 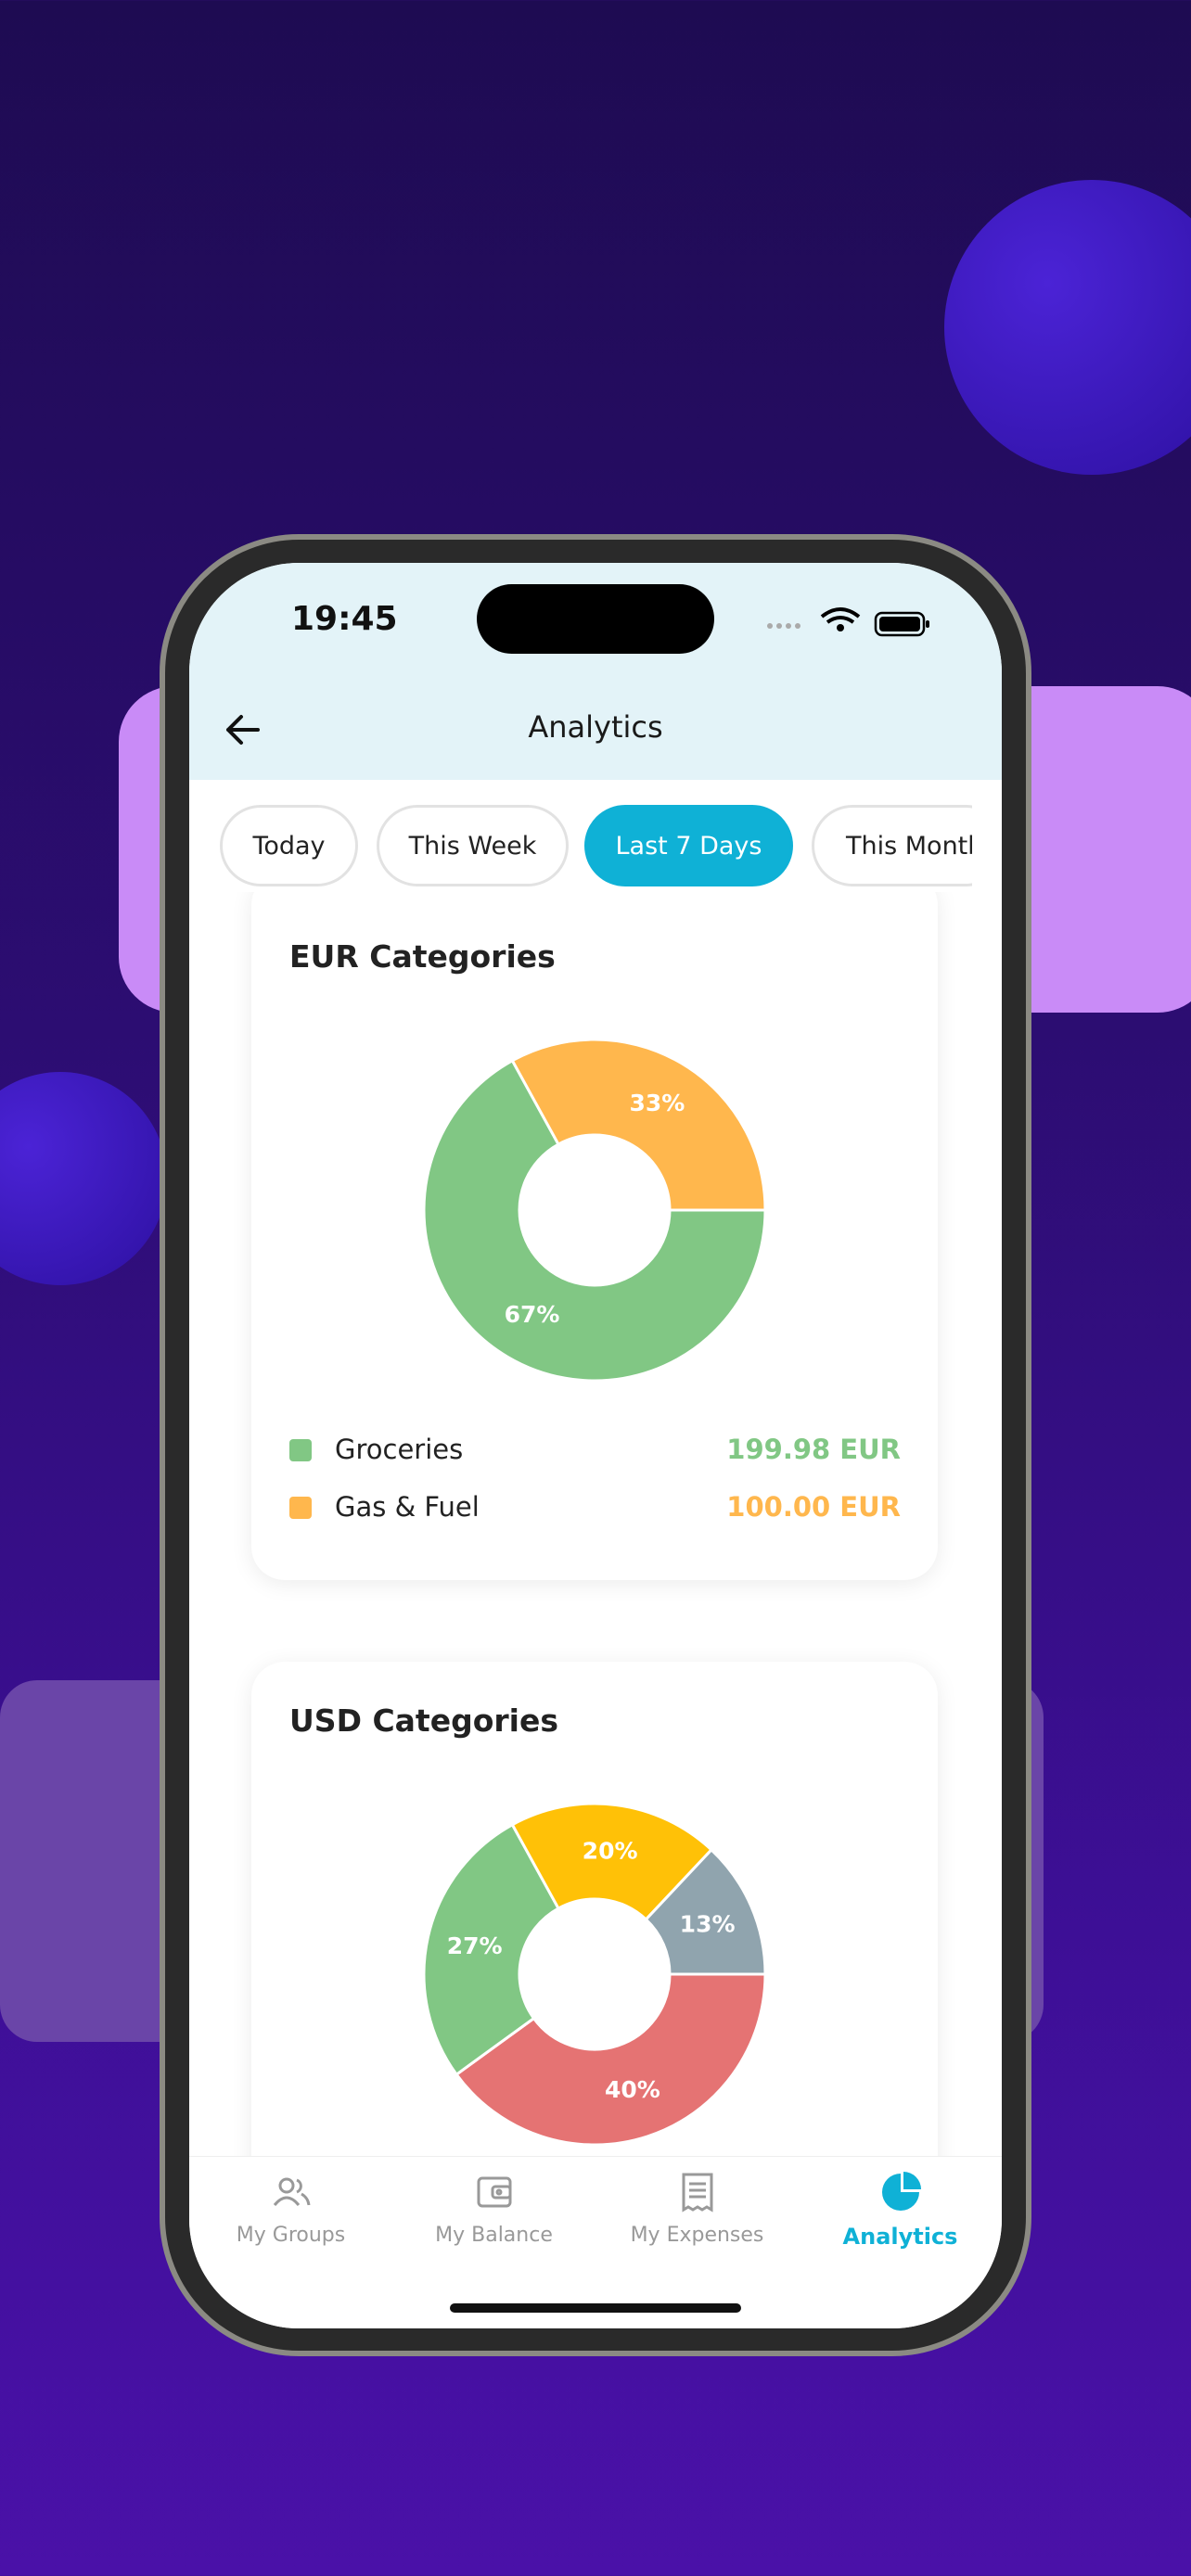 What do you see at coordinates (407, 1507) in the screenshot?
I see `legend-label: Gas & Fuel` at bounding box center [407, 1507].